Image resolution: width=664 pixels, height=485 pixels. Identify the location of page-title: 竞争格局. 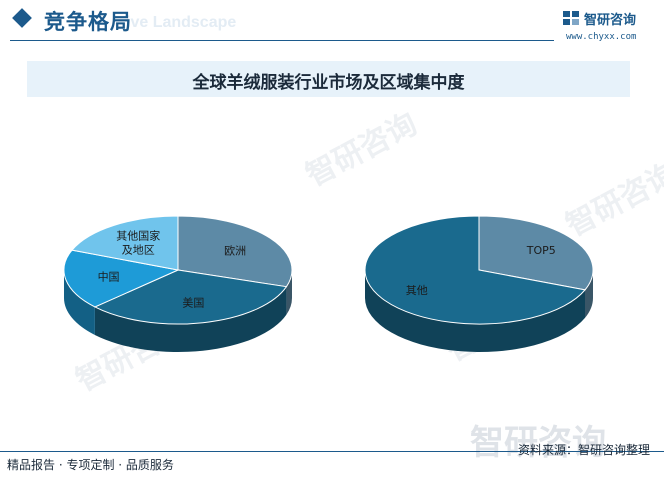
(88, 22).